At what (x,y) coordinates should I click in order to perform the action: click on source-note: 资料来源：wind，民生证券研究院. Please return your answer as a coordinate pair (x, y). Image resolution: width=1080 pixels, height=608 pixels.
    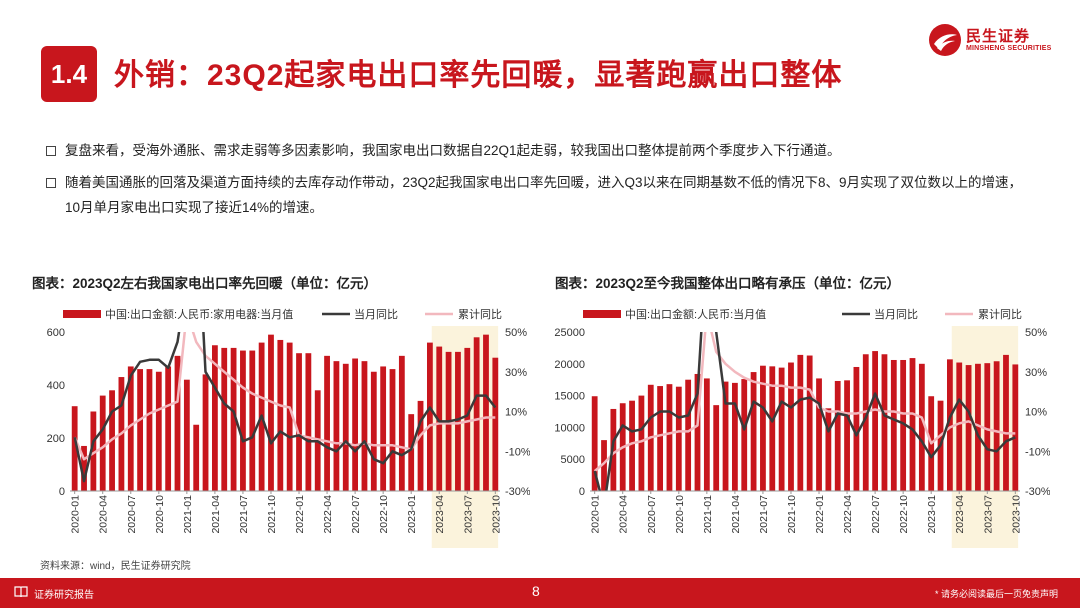
    Looking at the image, I should click on (115, 566).